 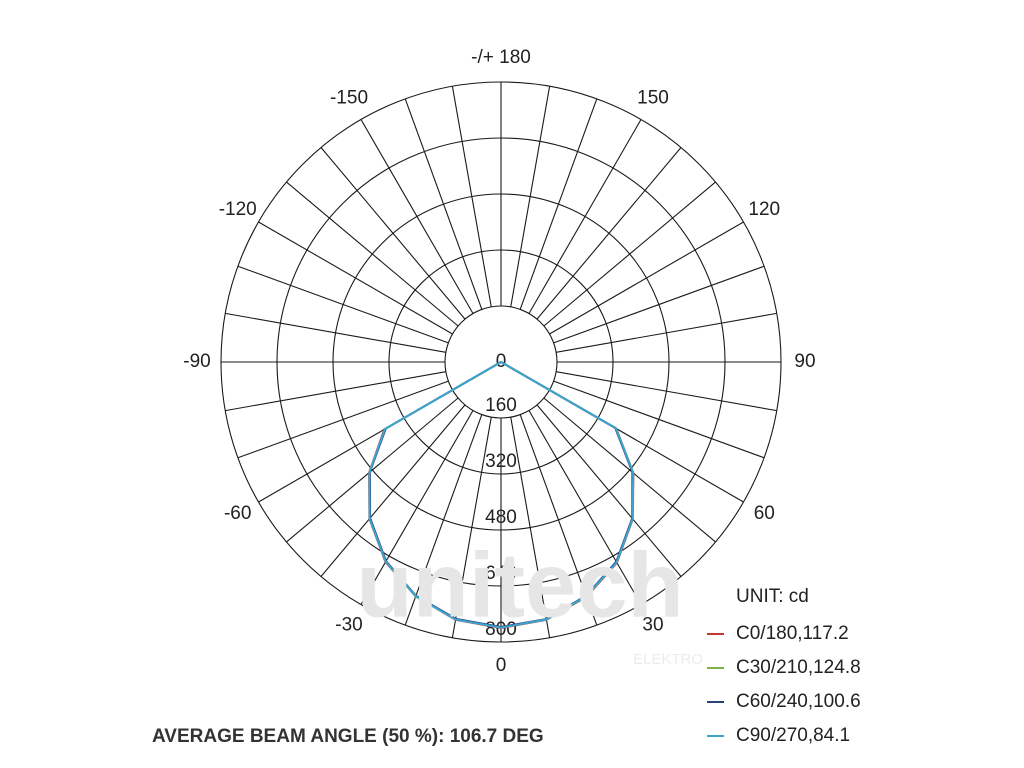 I want to click on r-tick-label: 0, so click(x=501, y=361).